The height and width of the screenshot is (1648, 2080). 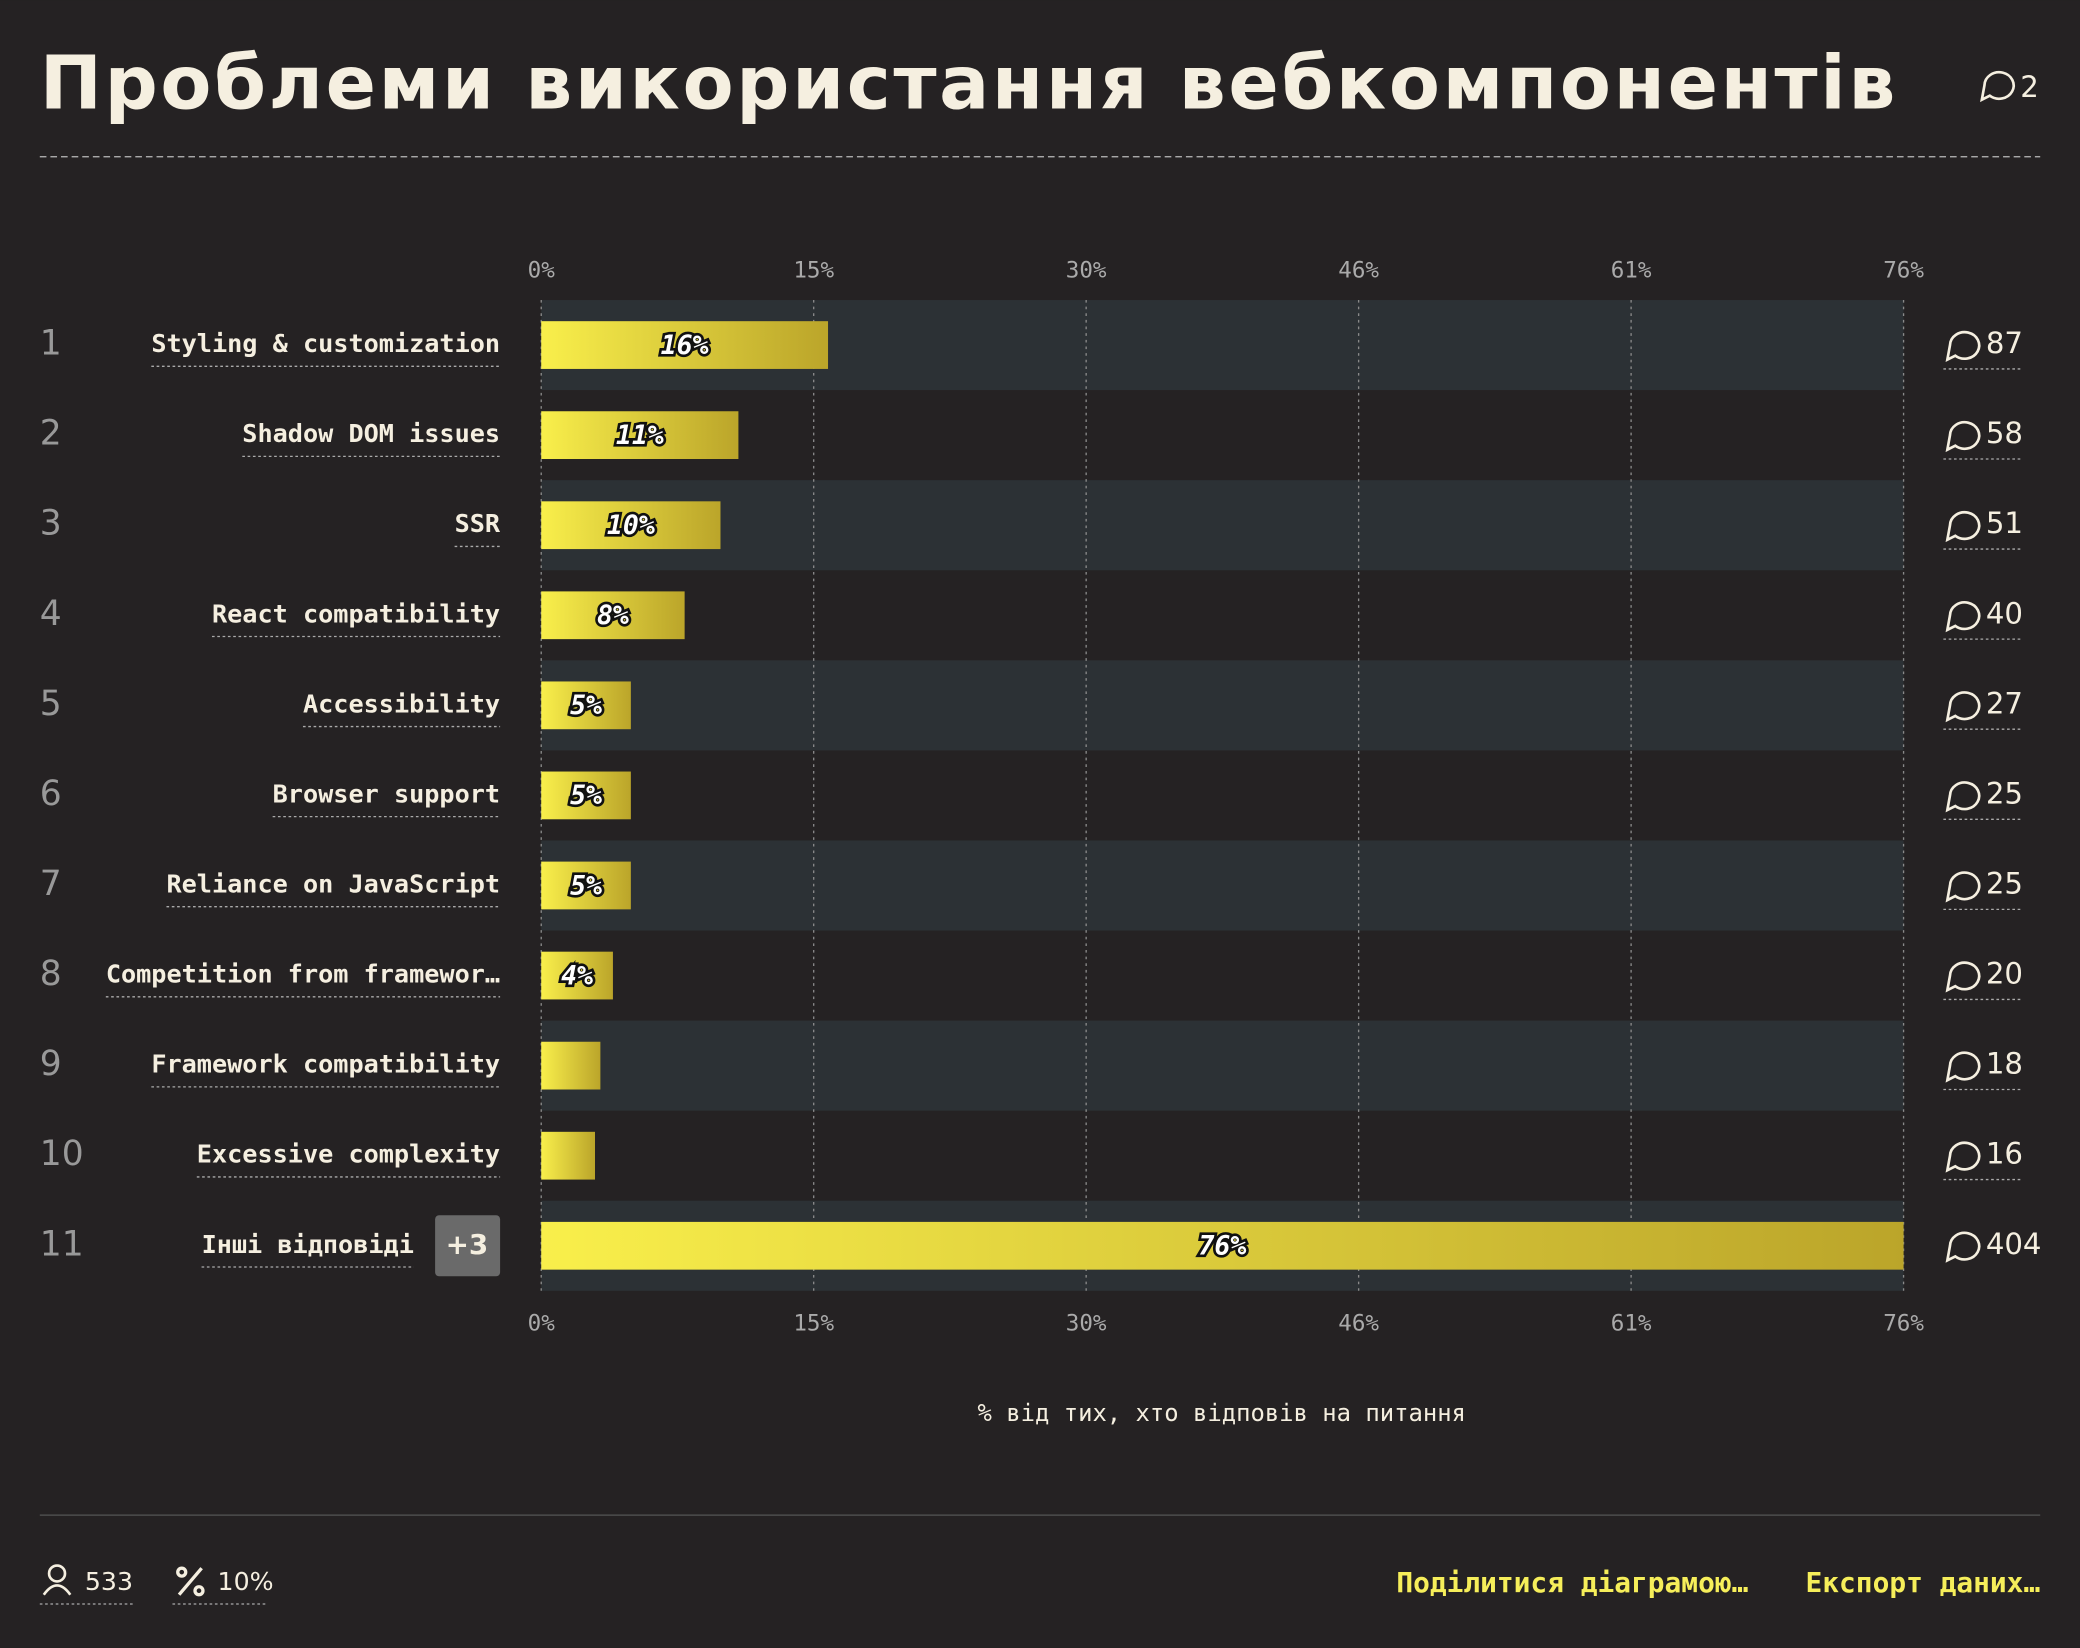 What do you see at coordinates (333, 883) in the screenshot?
I see `category-label: Reliance on JavaScript` at bounding box center [333, 883].